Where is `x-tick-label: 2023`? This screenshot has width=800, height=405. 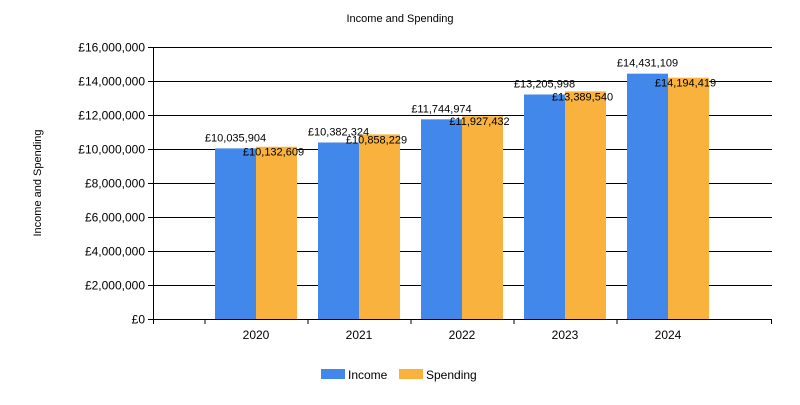
x-tick-label: 2023 is located at coordinates (565, 335).